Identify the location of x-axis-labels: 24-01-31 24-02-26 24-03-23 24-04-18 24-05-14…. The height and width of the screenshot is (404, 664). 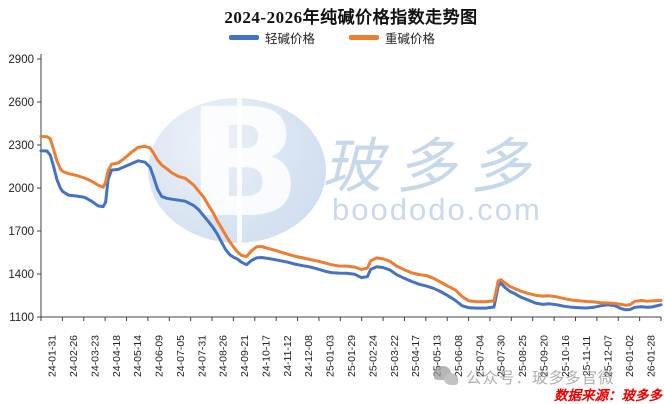
(351, 347).